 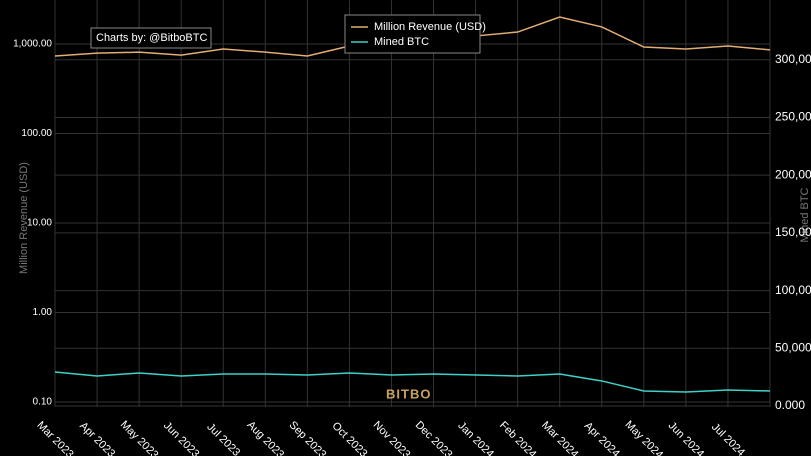 I want to click on y2-tick-label: 250,000, so click(x=793, y=117).